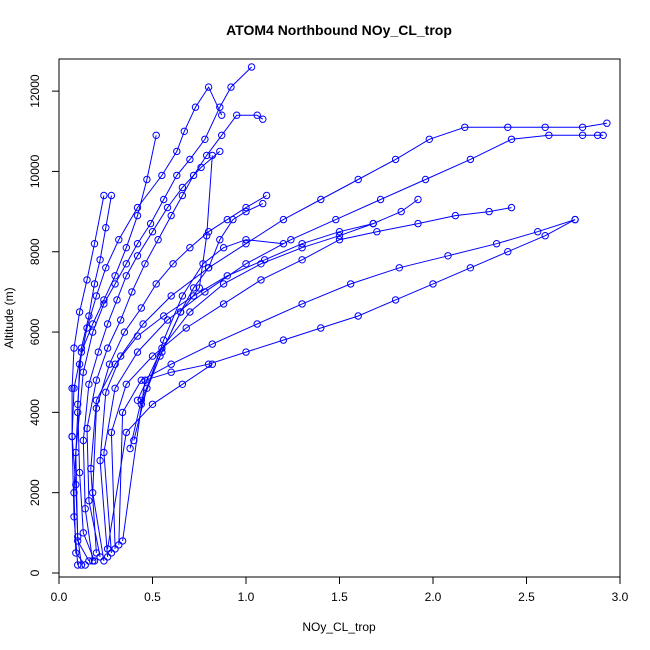 The image size is (650, 650). What do you see at coordinates (246, 597) in the screenshot?
I see `x-tick-label: 1.0` at bounding box center [246, 597].